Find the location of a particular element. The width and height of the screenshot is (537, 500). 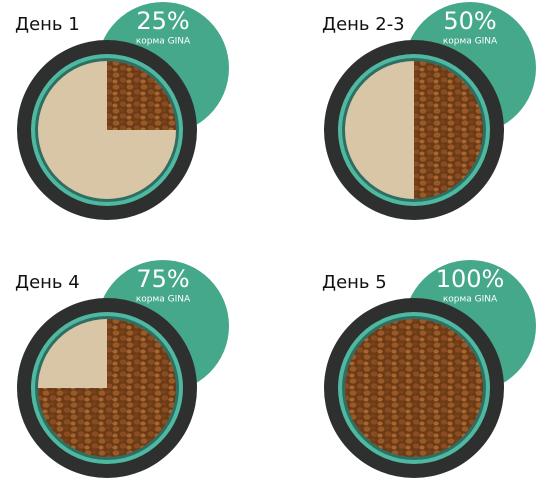

day-label: День 4 is located at coordinates (47, 282).